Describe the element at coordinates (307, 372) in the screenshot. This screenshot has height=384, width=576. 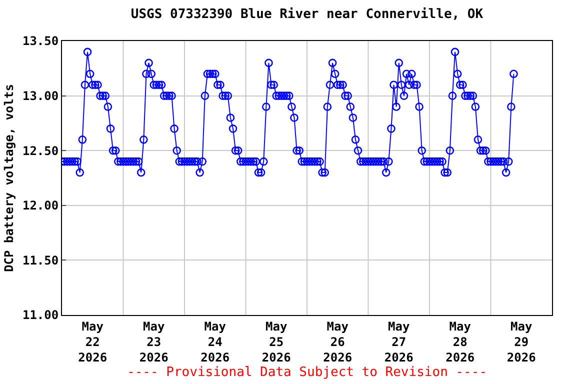
I see `text: ---- Provisional Data Subject to Revision ----` at that location.